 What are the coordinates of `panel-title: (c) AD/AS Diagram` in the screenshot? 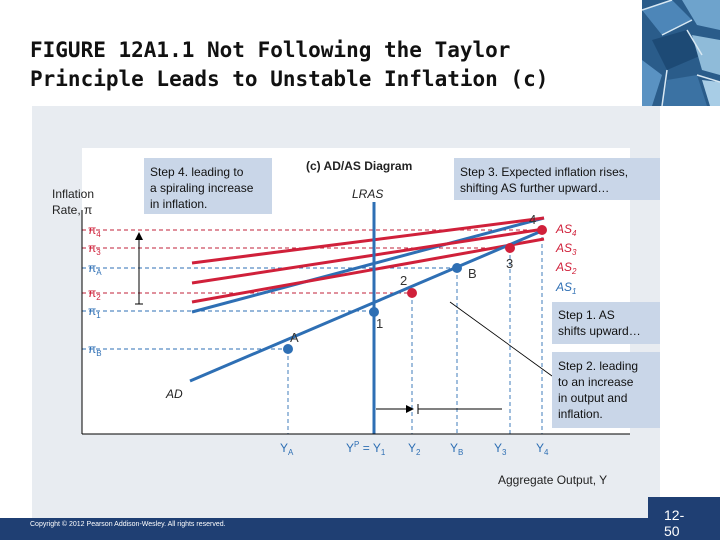 It's located at (359, 166).